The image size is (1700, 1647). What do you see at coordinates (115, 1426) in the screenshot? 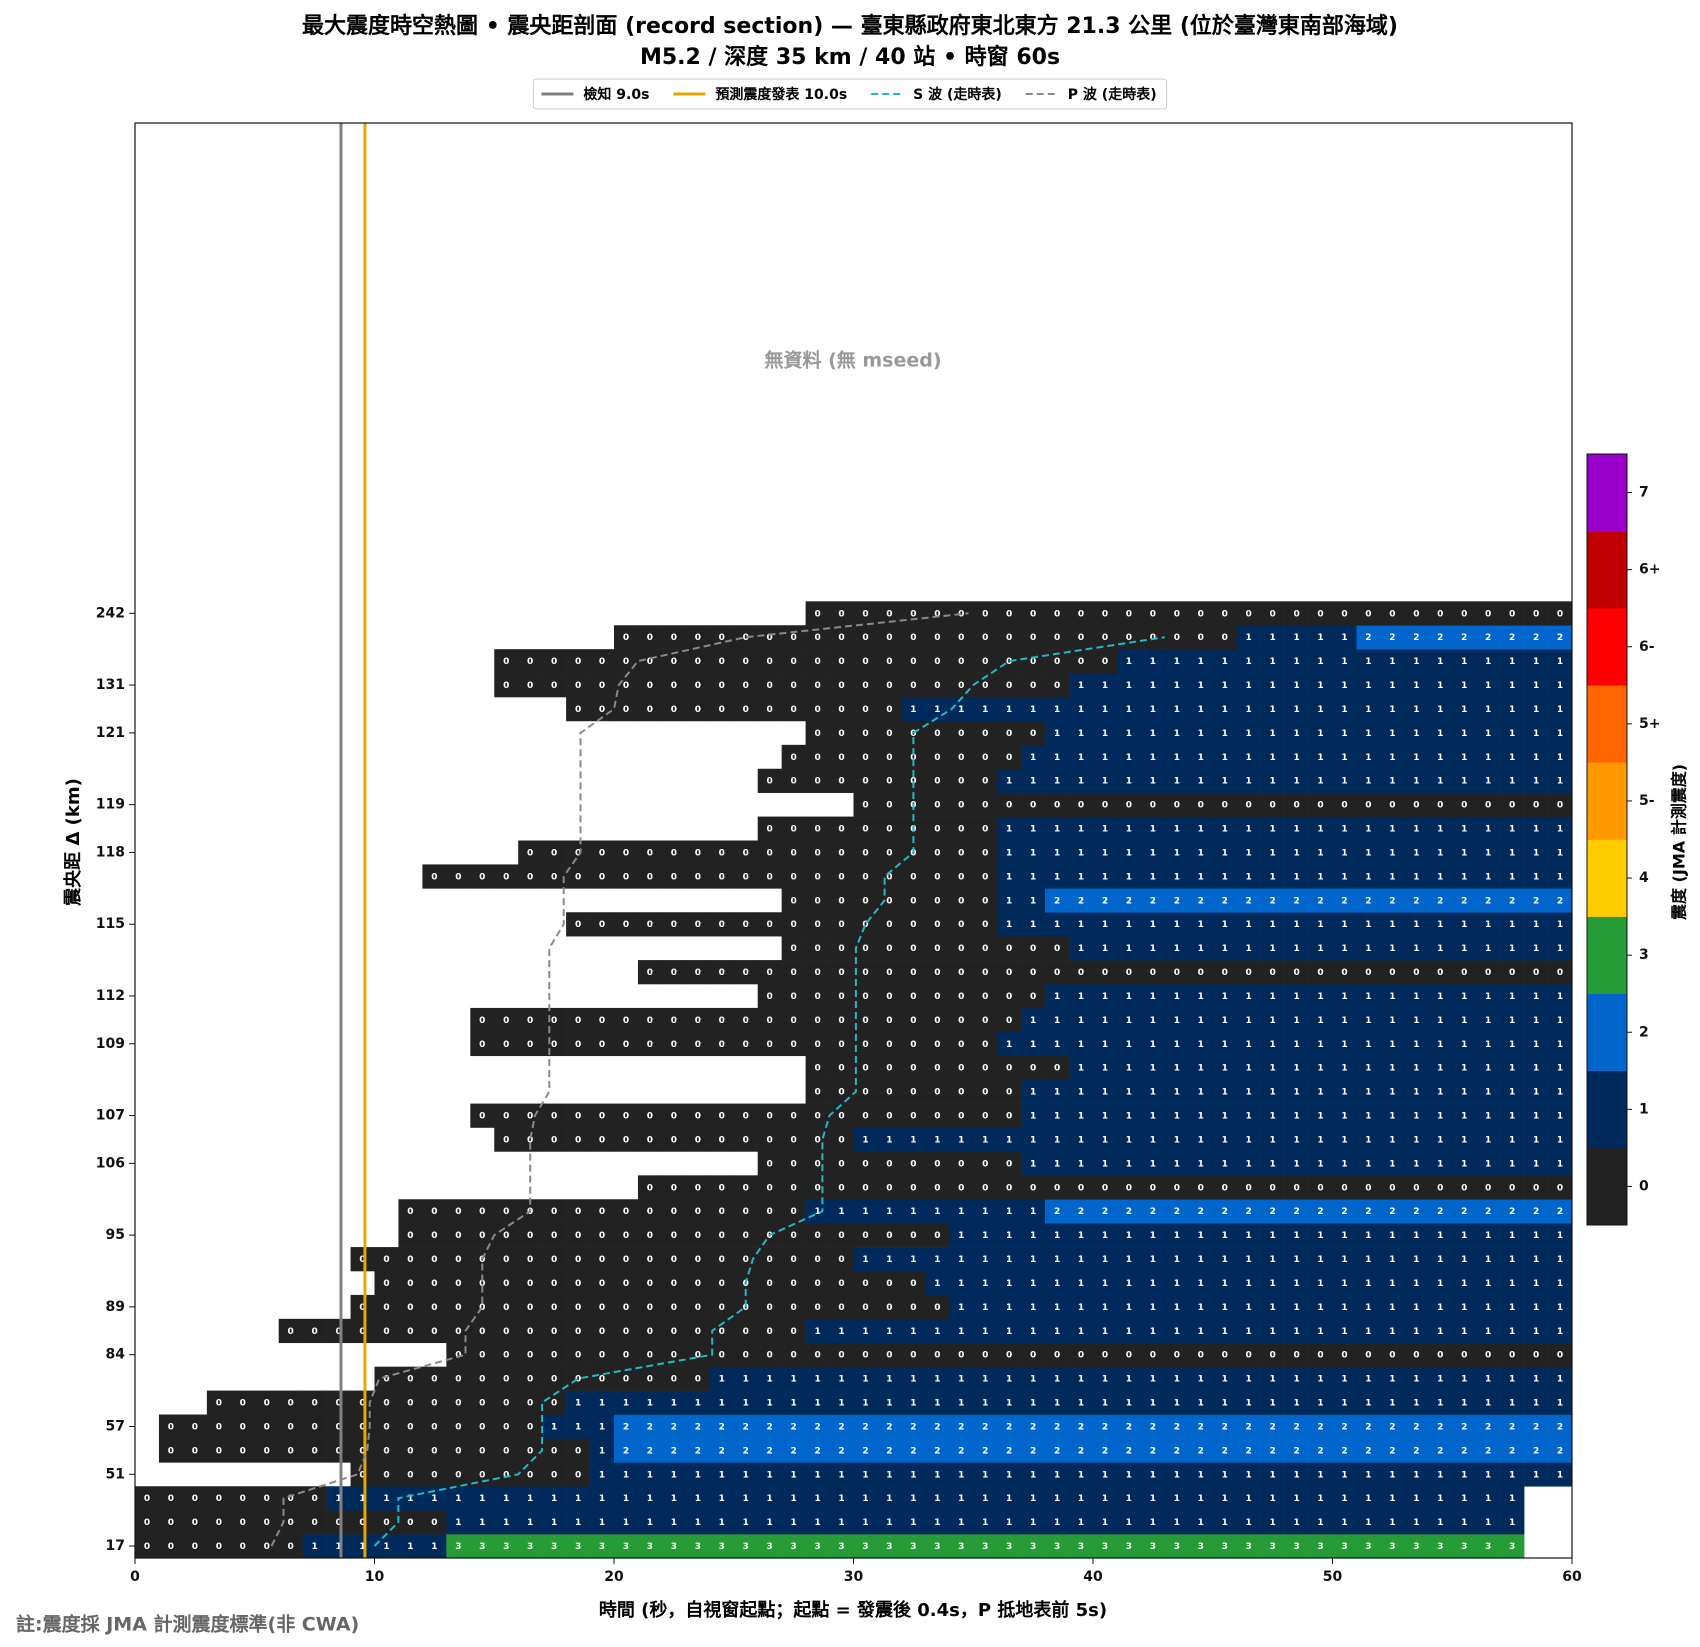
I see `y-tick-label: 57` at bounding box center [115, 1426].